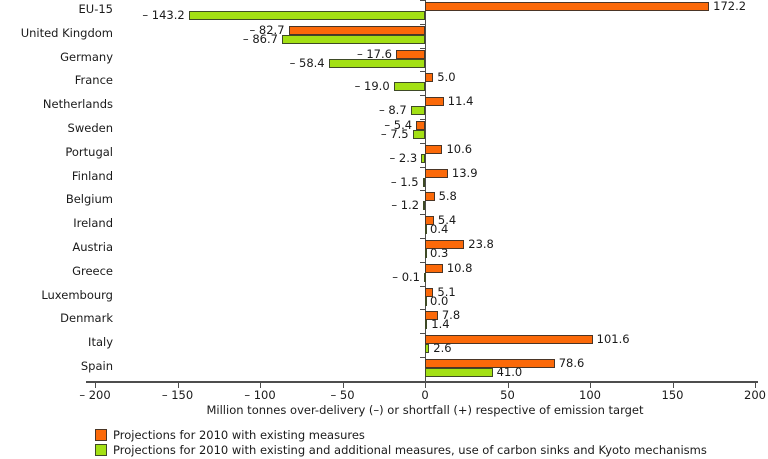  What do you see at coordinates (418, 134) in the screenshot?
I see `bar-additional-sweden` at bounding box center [418, 134].